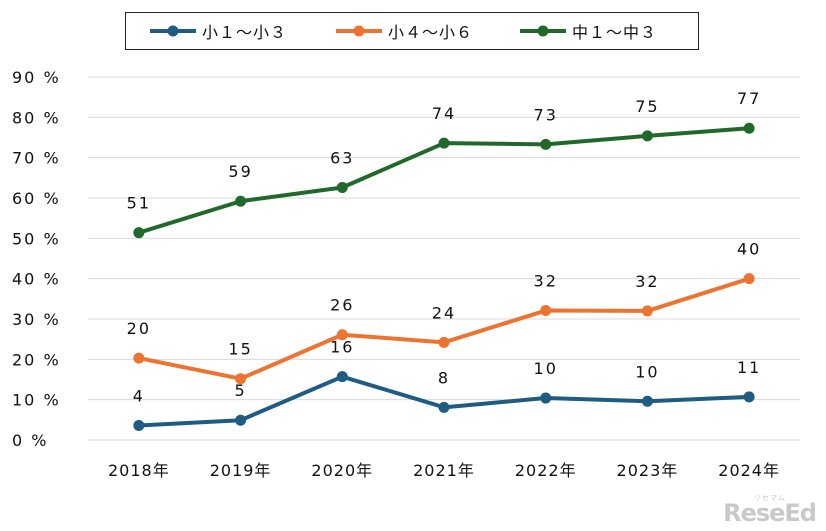 This screenshot has height=531, width=826. I want to click on data-label-series-3: 63, so click(342, 158).